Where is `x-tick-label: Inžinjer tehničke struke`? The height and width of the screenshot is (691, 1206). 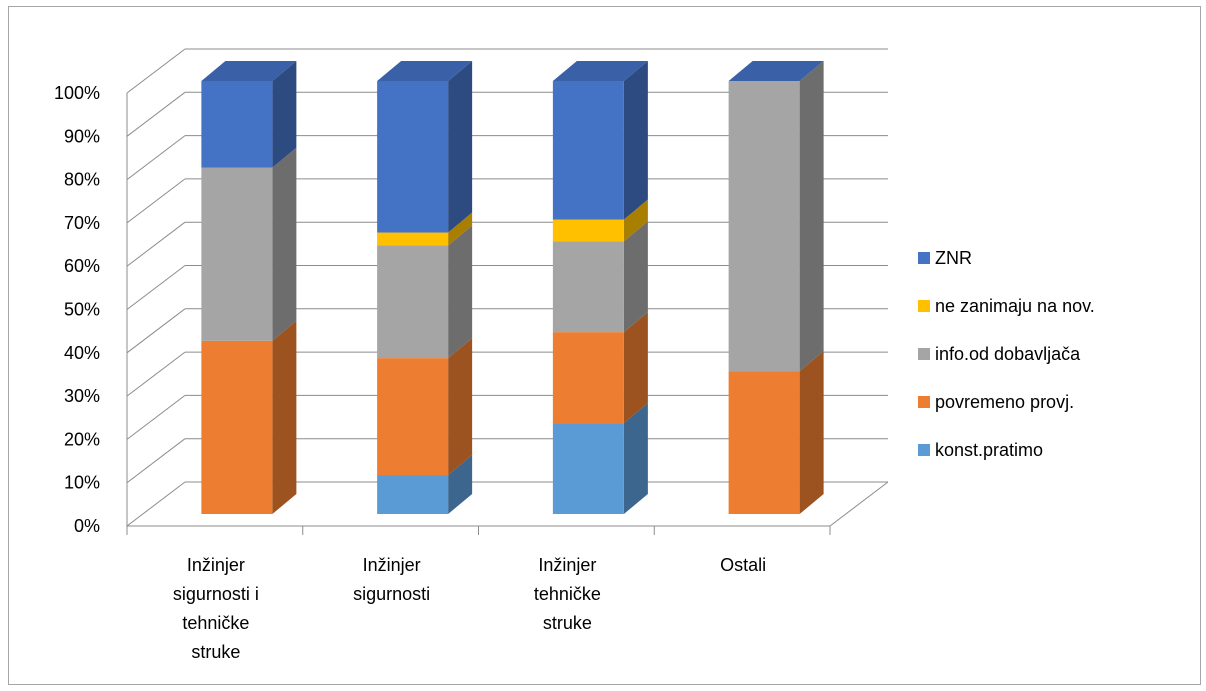 x-tick-label: Inžinjer tehničke struke is located at coordinates (567, 594).